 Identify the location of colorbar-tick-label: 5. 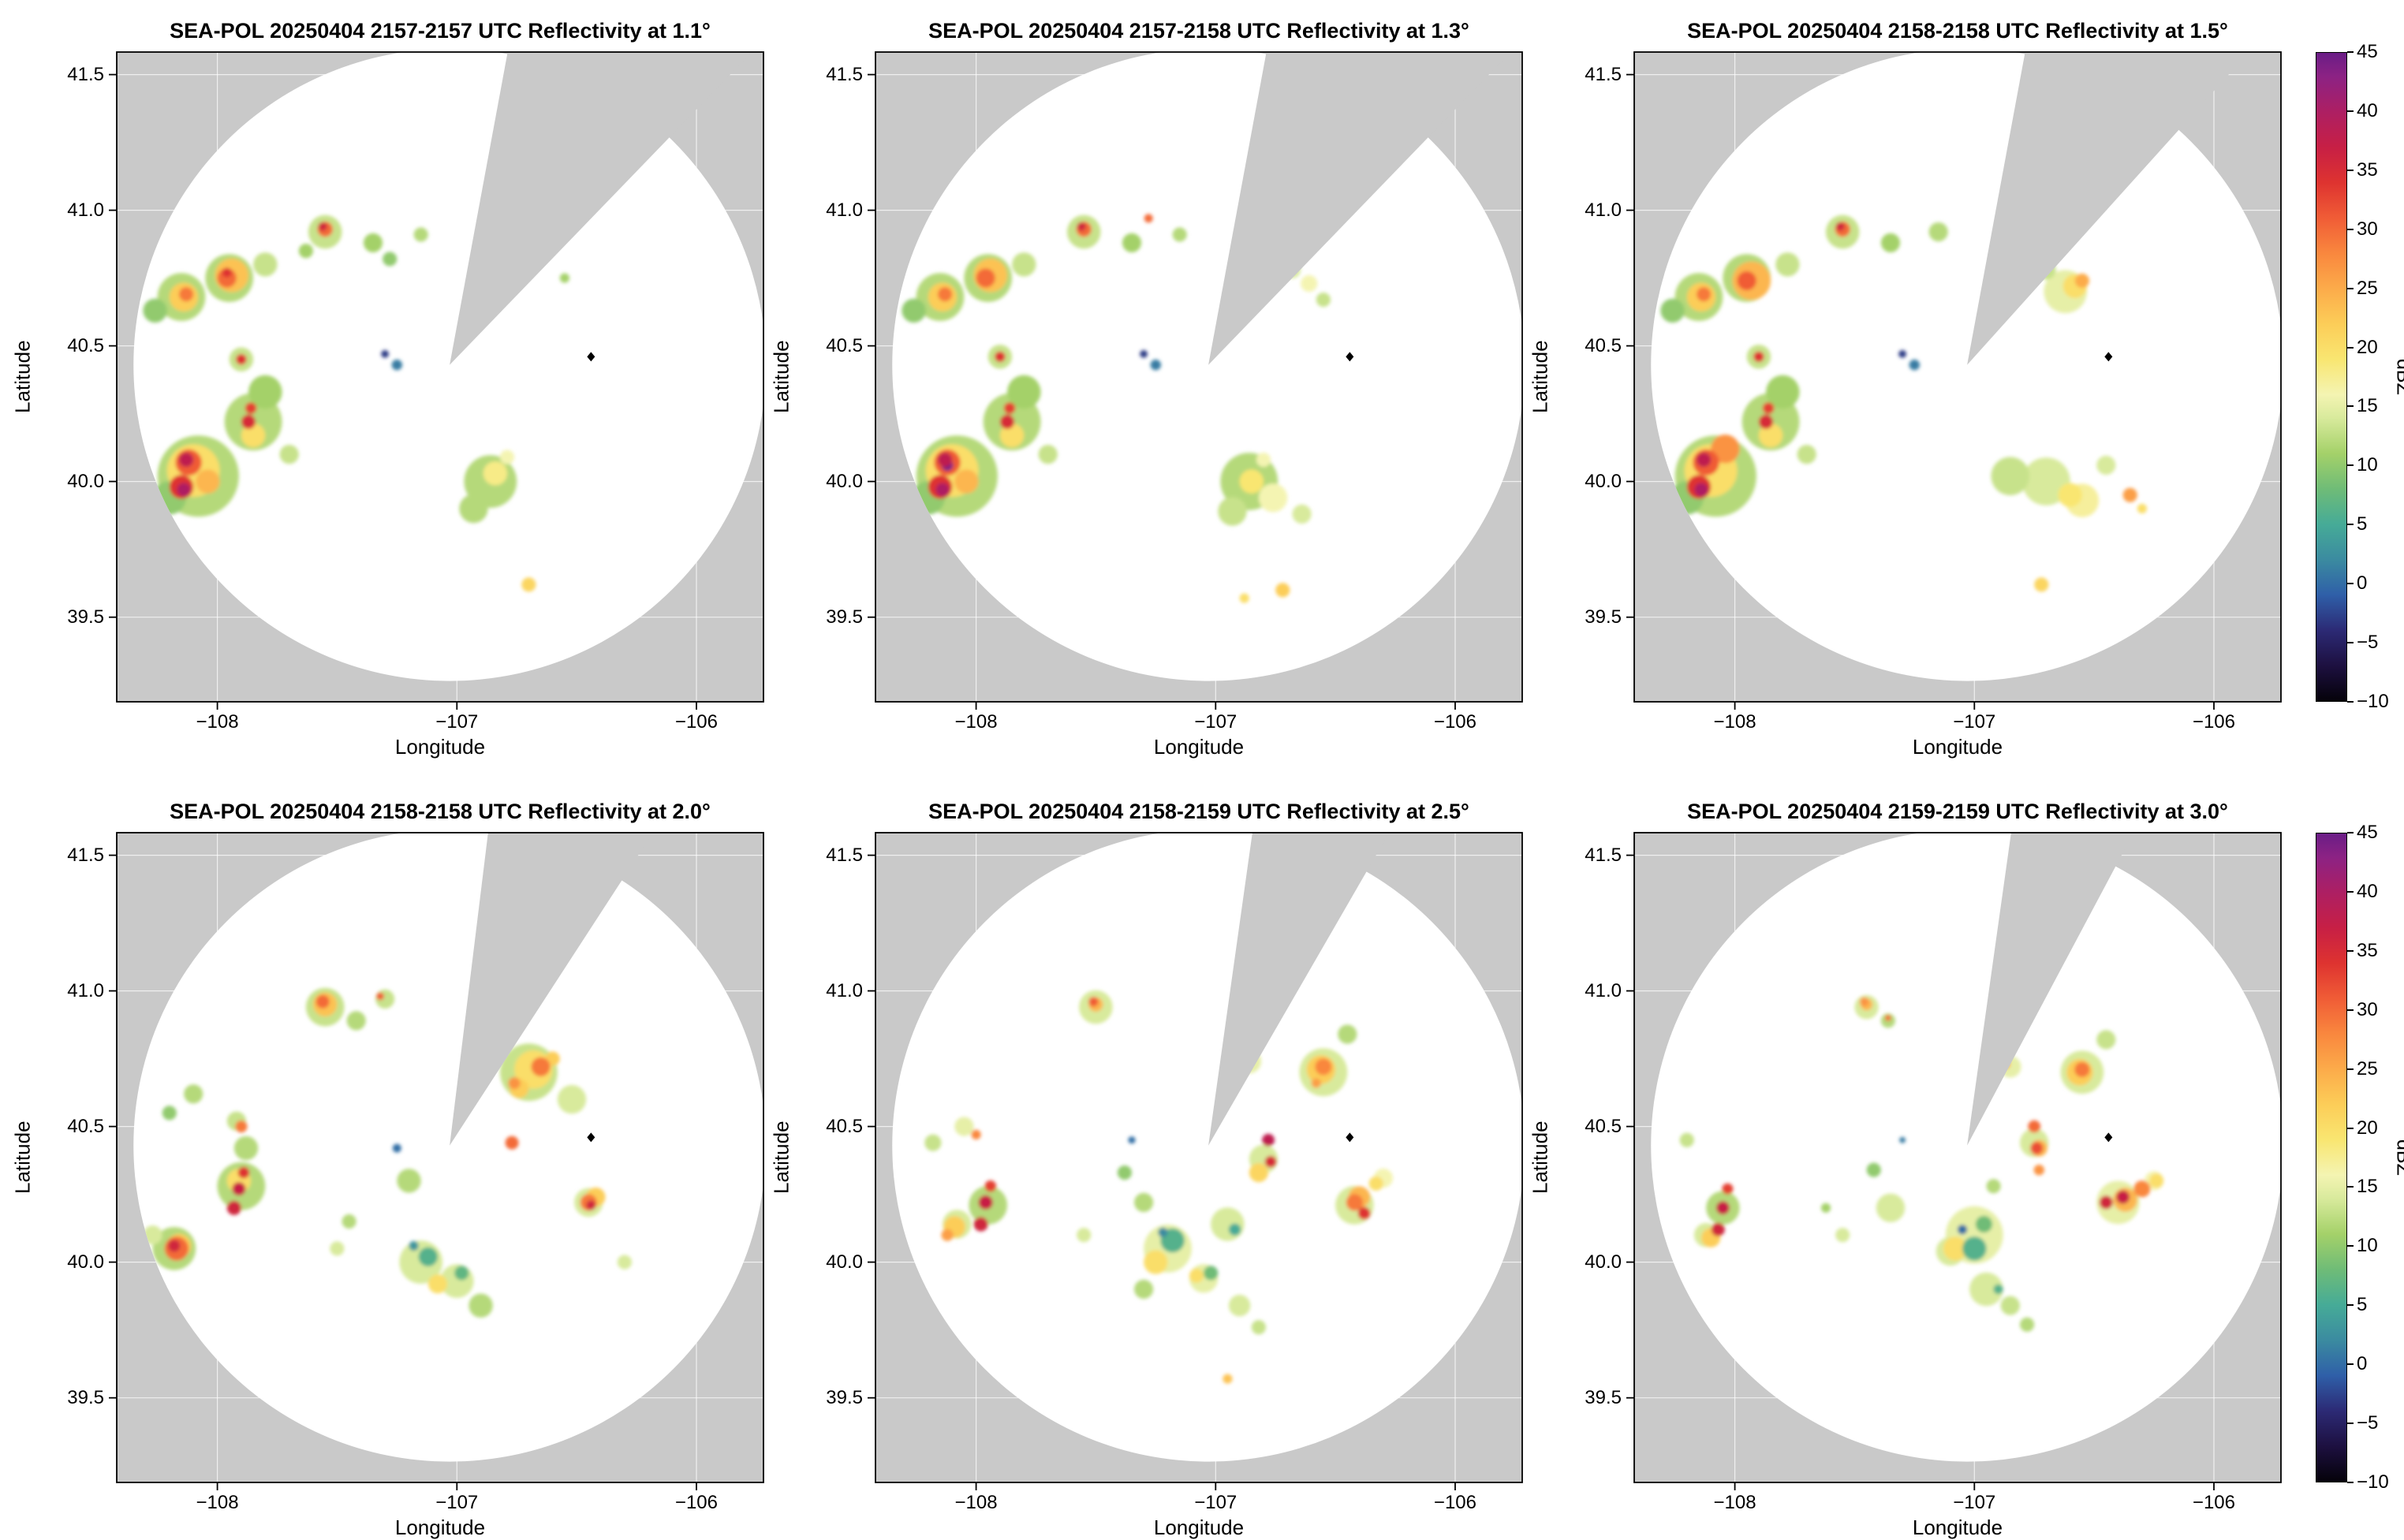
(2362, 1305).